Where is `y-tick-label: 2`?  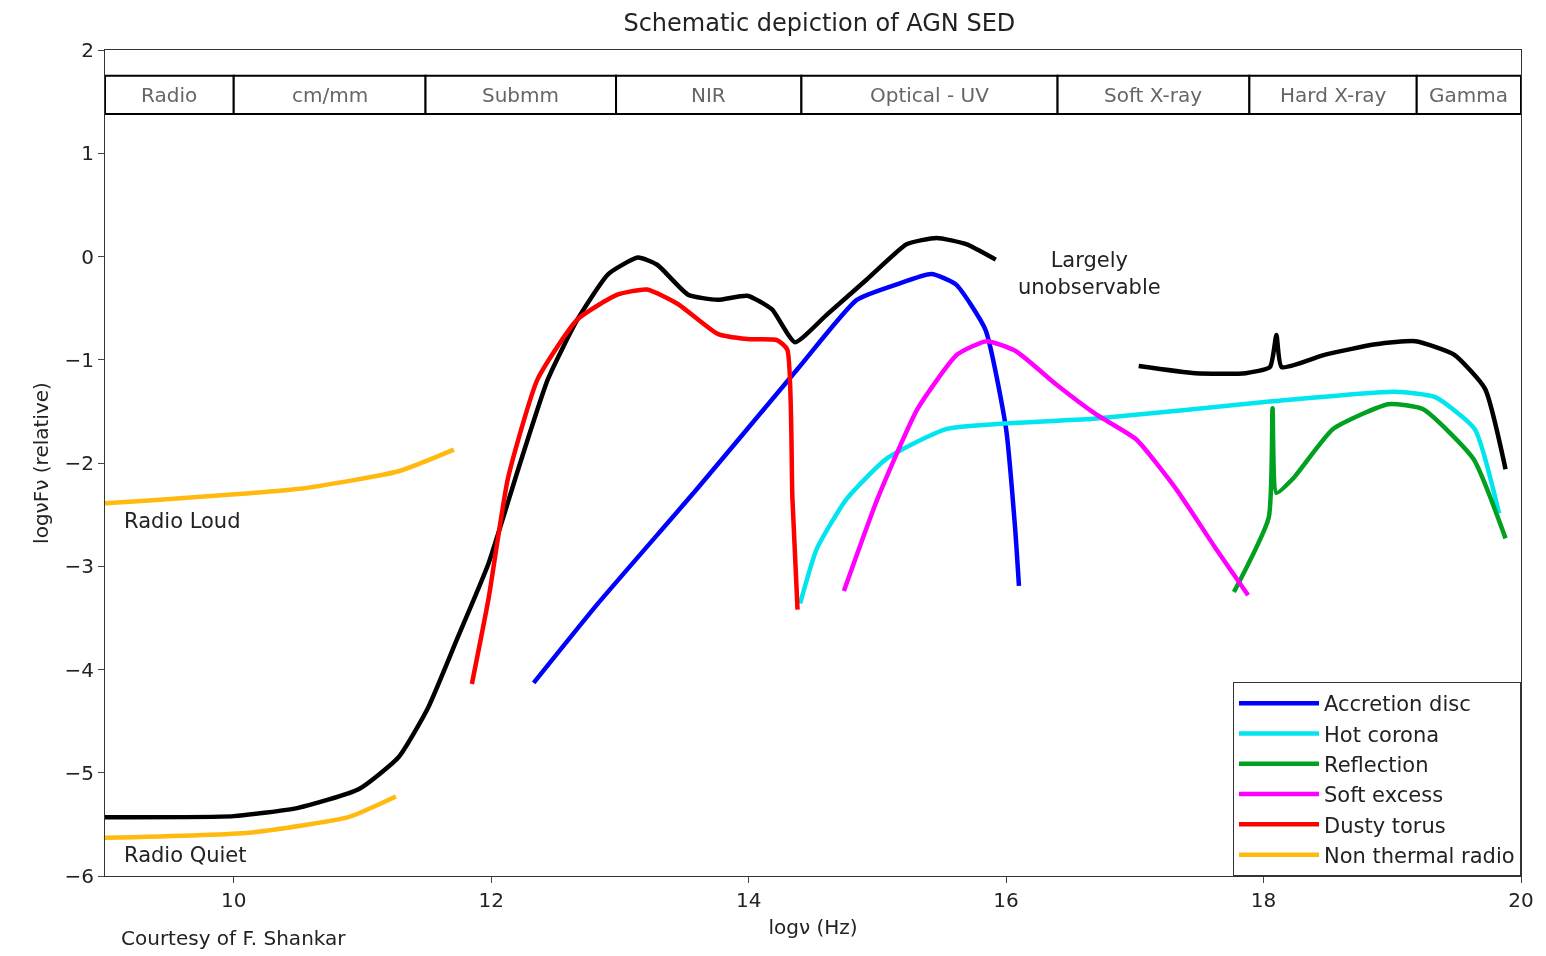
y-tick-label: 2 is located at coordinates (87, 50).